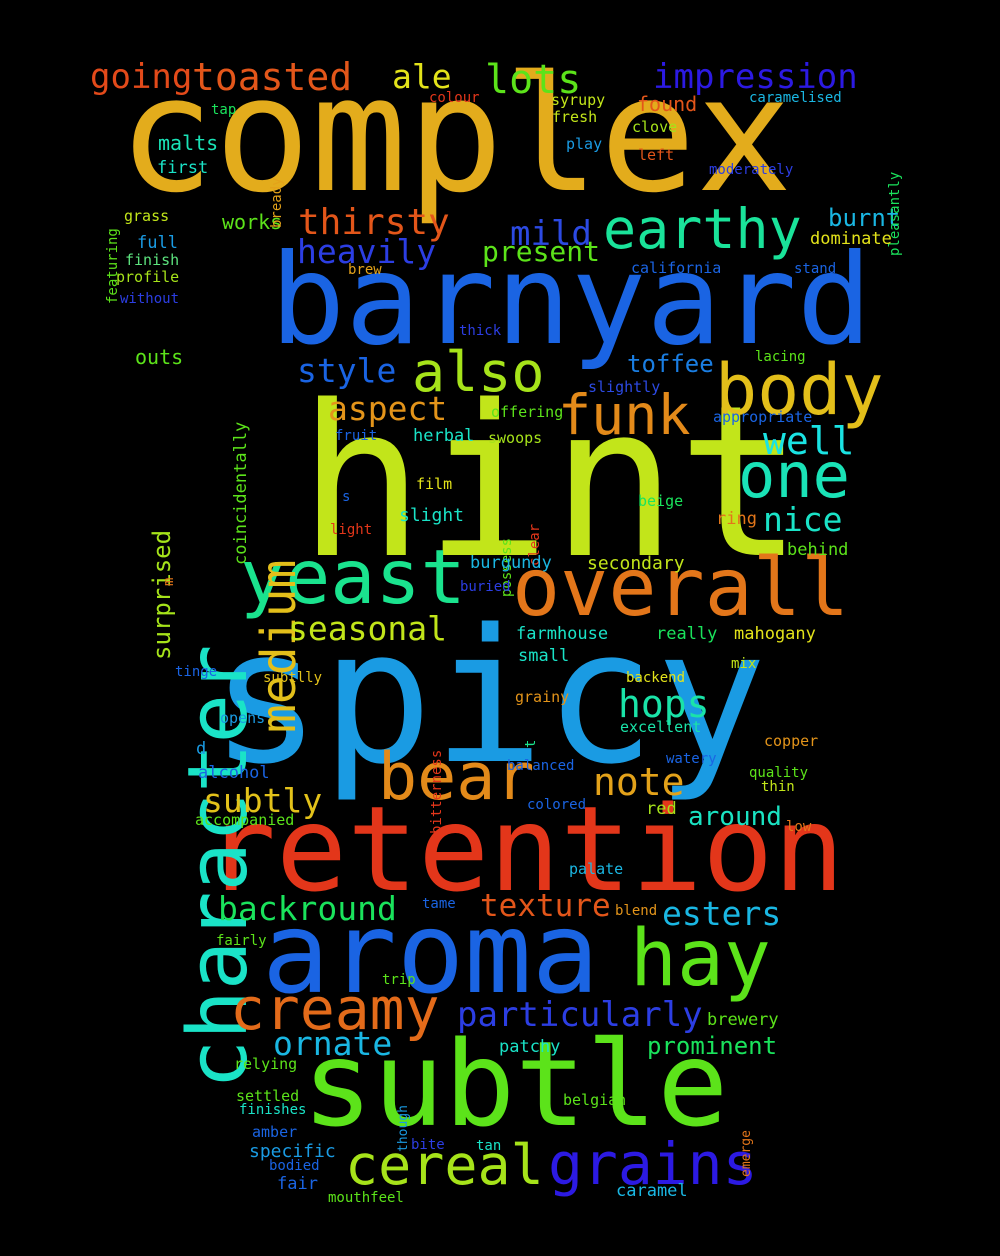 Image resolution: width=1000 pixels, height=1256 pixels. I want to click on word-nice: nice, so click(803, 519).